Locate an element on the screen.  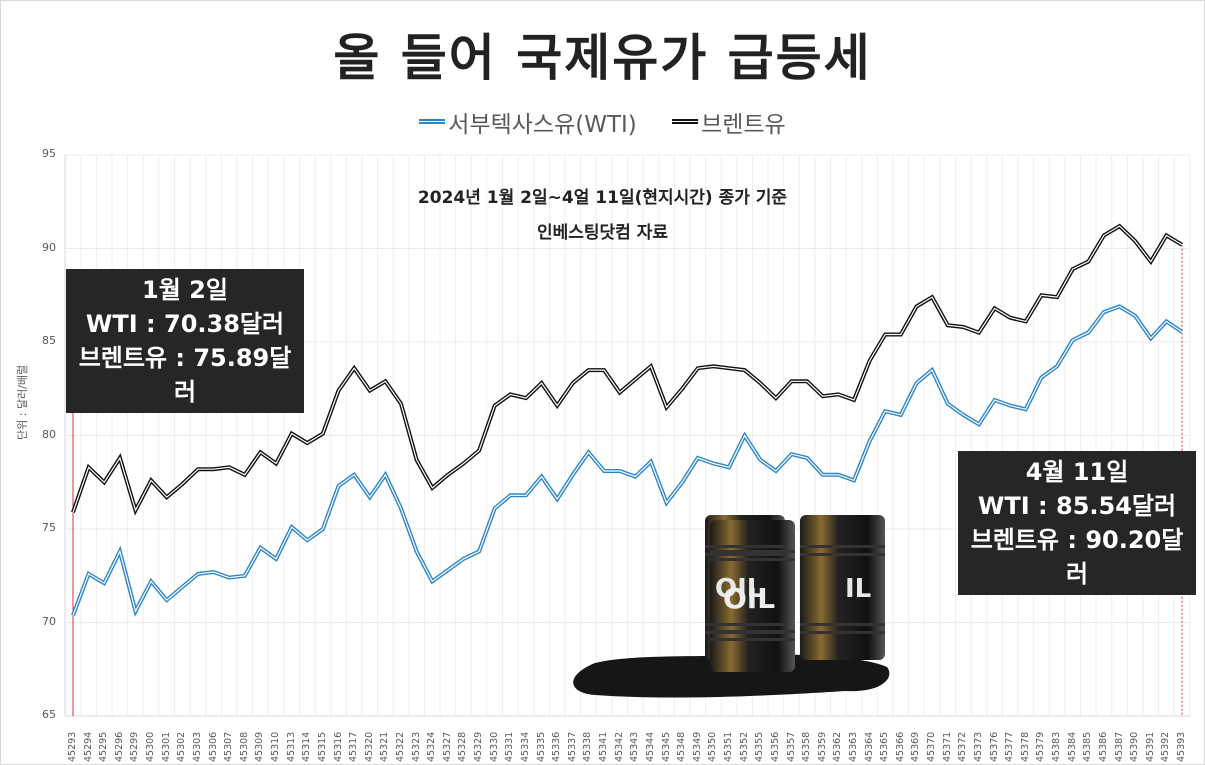
chart-title: 올 들어 국제유가 급등세 is located at coordinates (602, 58).